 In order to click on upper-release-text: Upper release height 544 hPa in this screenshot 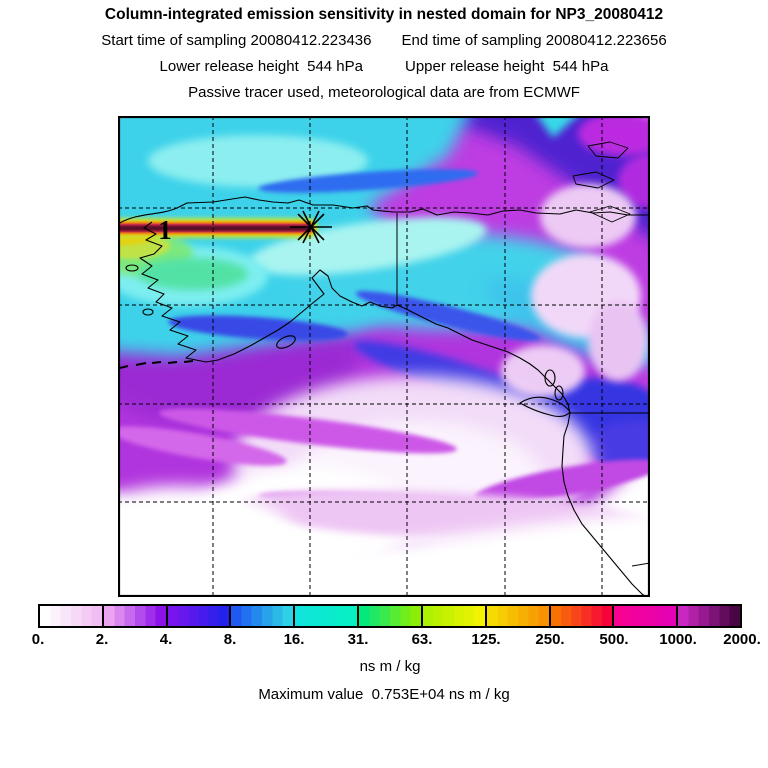, I will do `click(507, 66)`.